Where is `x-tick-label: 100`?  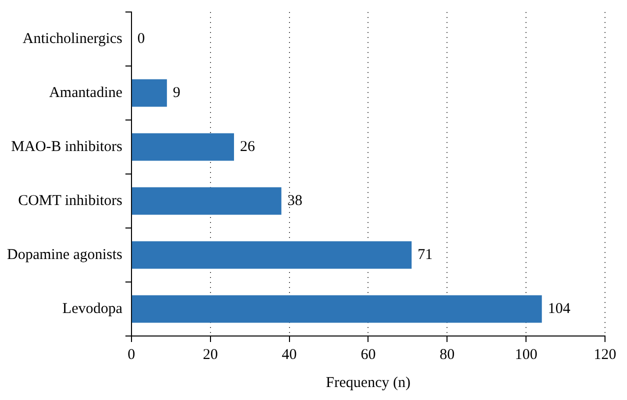 x-tick-label: 100 is located at coordinates (526, 354).